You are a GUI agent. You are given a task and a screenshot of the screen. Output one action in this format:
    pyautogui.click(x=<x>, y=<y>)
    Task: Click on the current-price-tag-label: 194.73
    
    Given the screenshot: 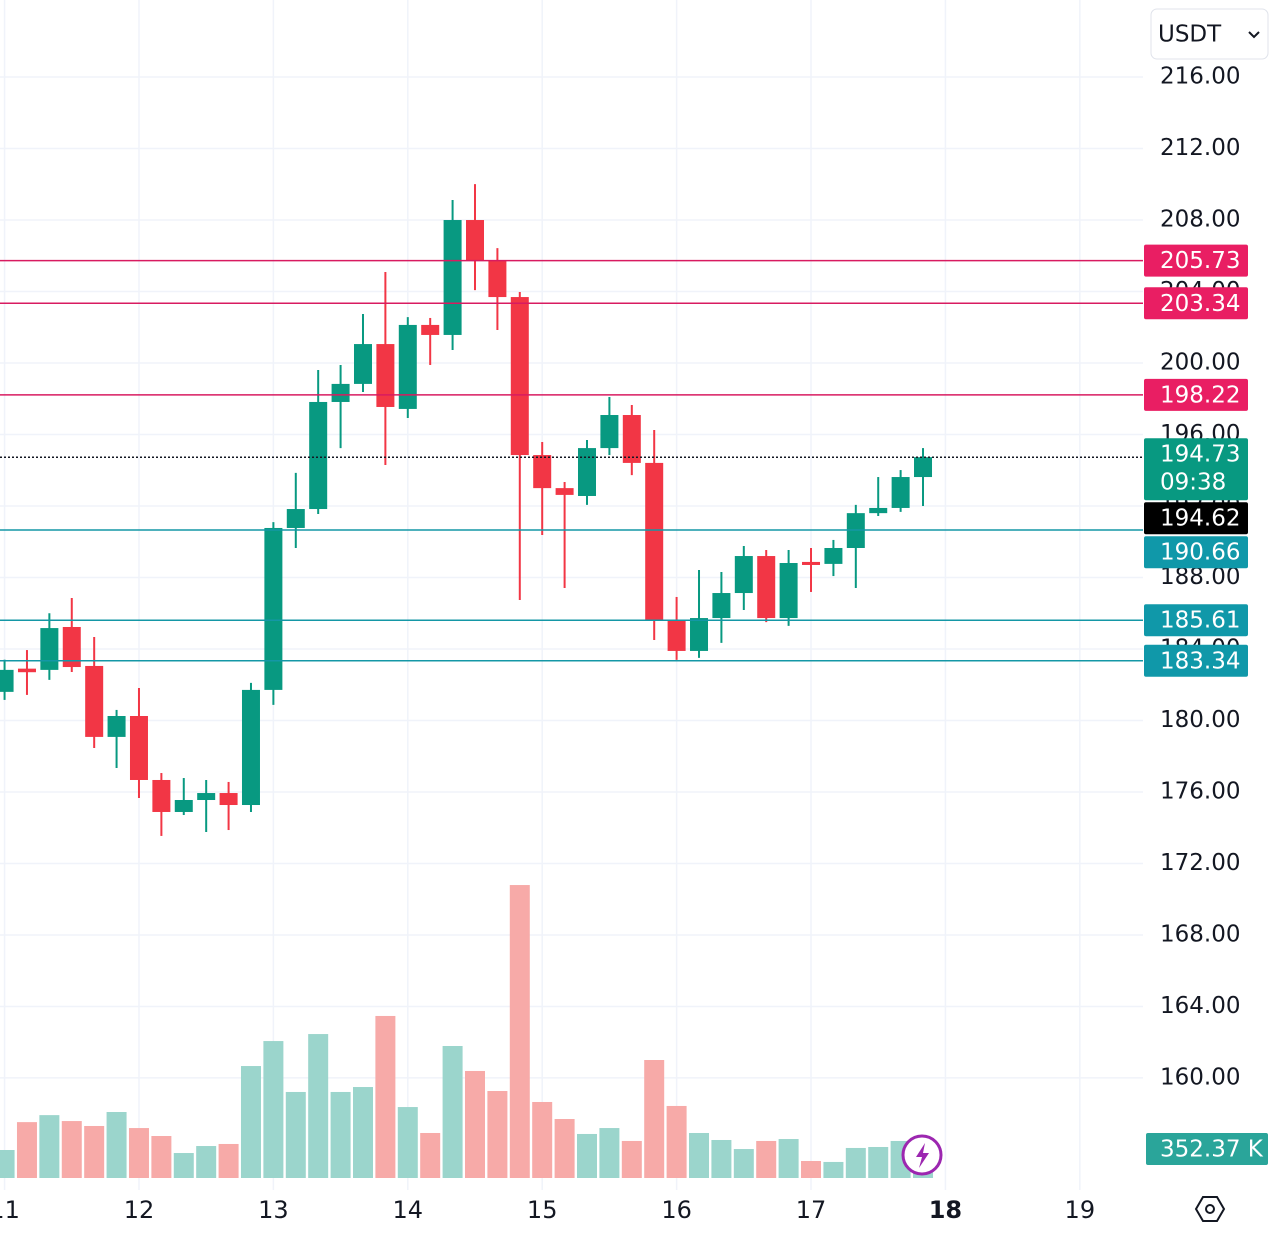 What is the action you would take?
    pyautogui.click(x=1200, y=455)
    